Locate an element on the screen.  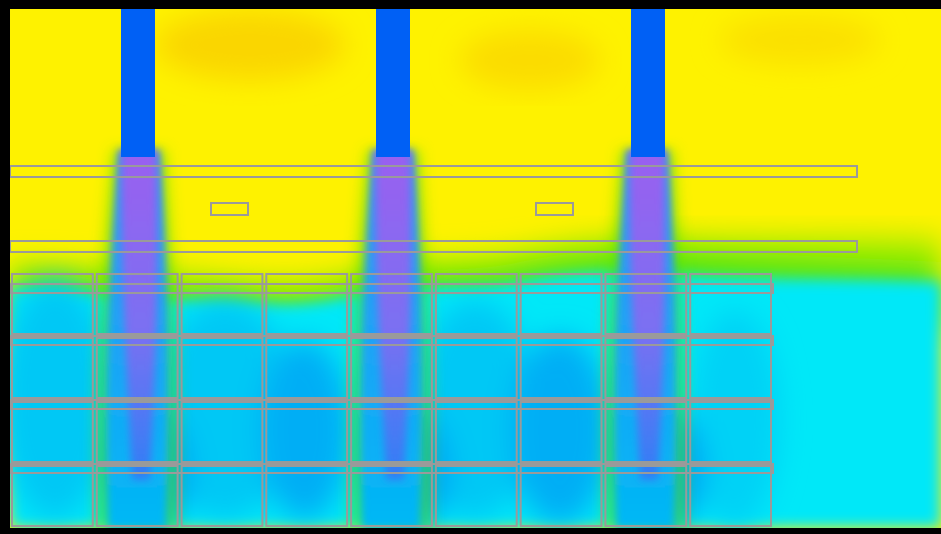
lower-duct is located at coordinates (434, 246).